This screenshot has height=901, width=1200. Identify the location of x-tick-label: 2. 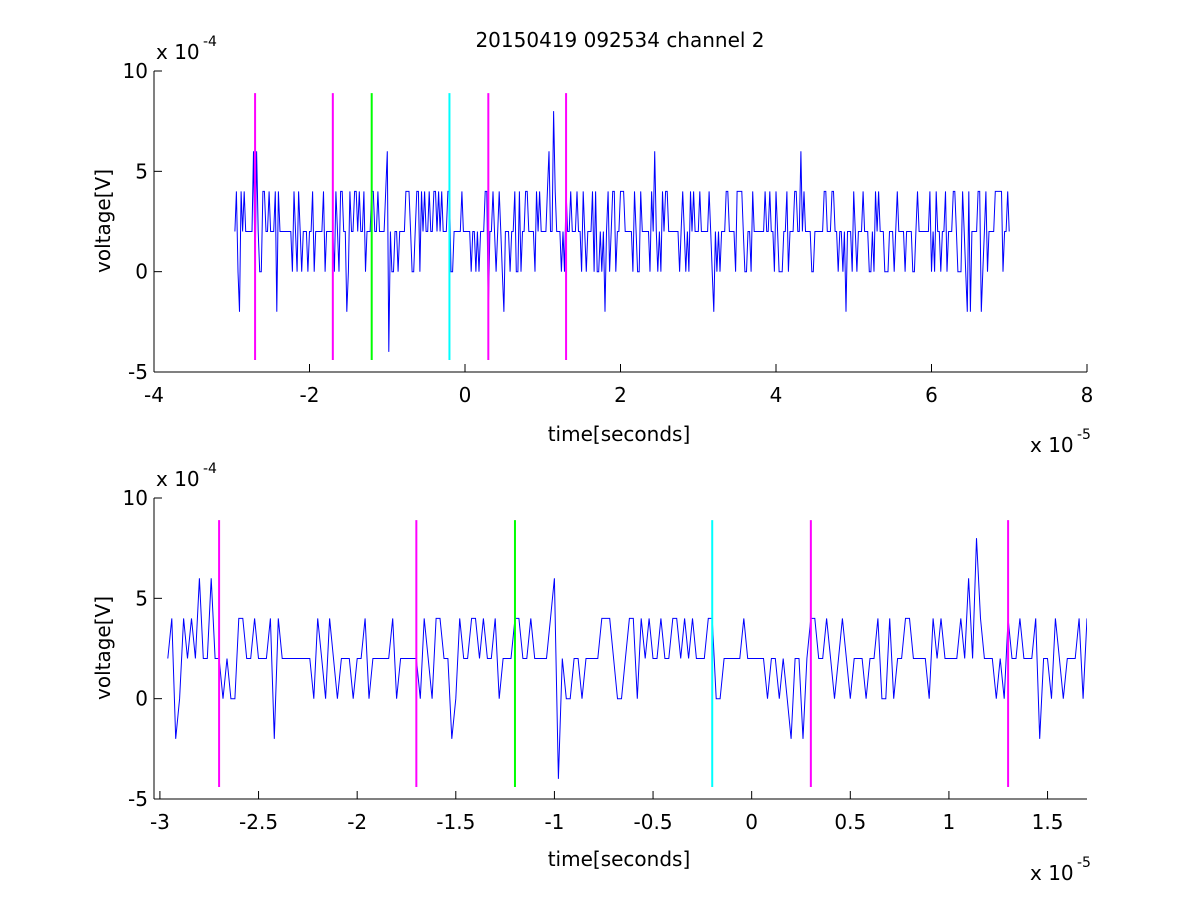
(620, 395).